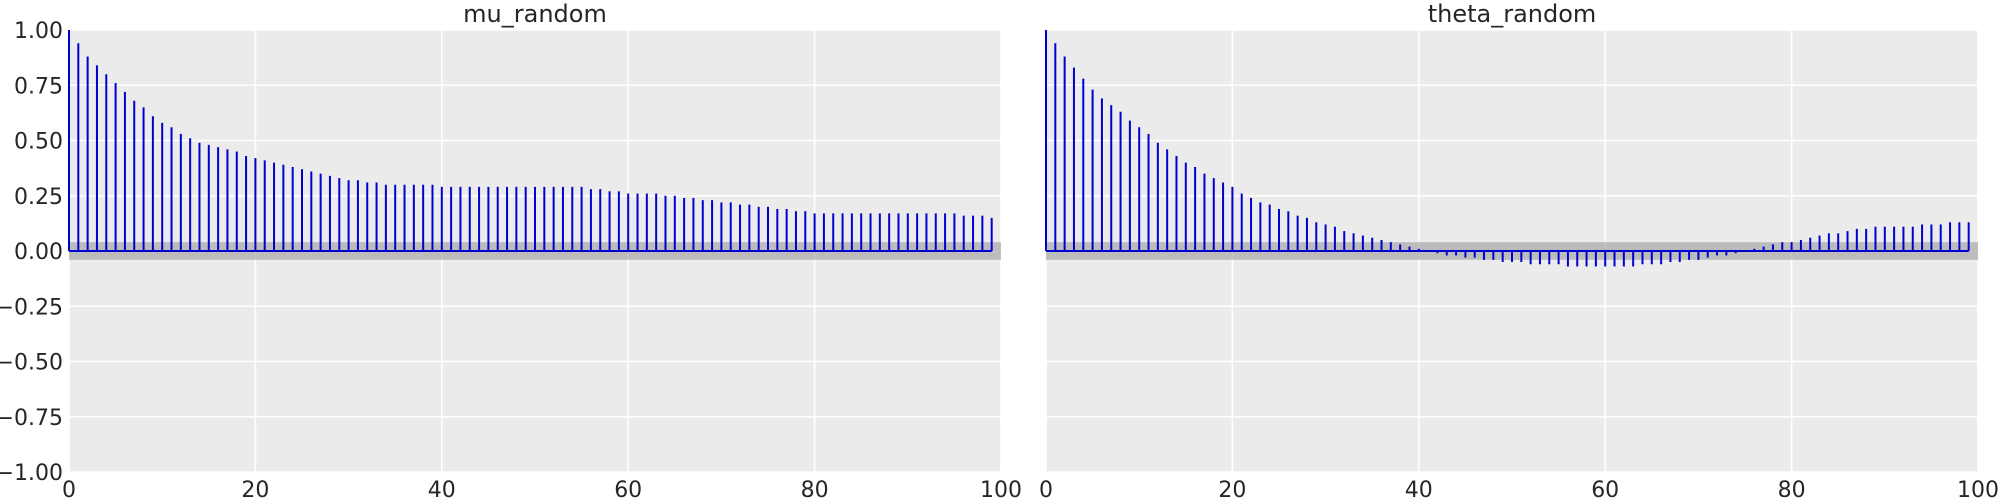 The width and height of the screenshot is (2000, 500). I want to click on y-tick-label: −1.00, so click(31, 473).